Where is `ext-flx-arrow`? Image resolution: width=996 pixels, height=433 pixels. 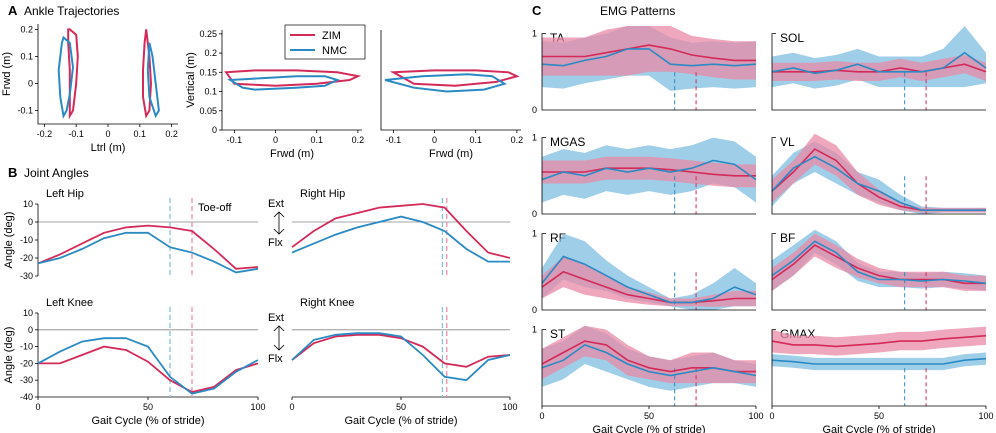
ext-flx-arrow is located at coordinates (279, 223).